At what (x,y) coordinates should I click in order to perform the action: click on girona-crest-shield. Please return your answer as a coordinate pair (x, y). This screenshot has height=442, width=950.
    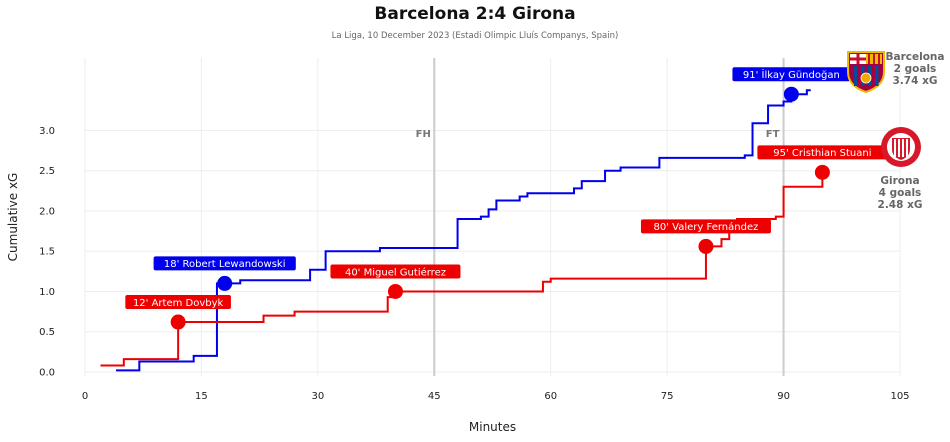
    Looking at the image, I should click on (901, 149).